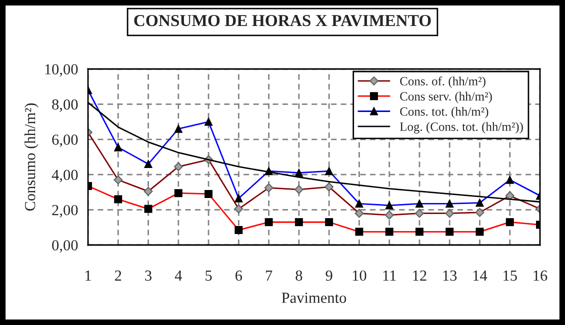 Image resolution: width=565 pixels, height=325 pixels. Describe the element at coordinates (269, 275) in the screenshot. I see `x-tick-label: 7` at that location.